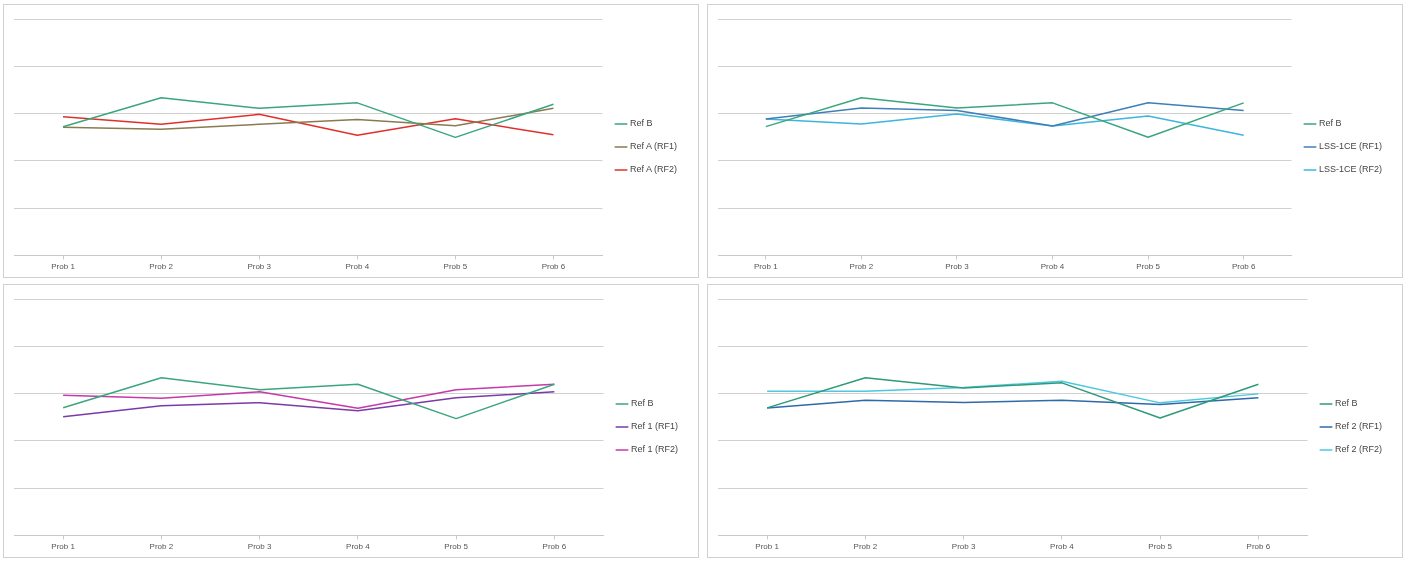 The width and height of the screenshot is (1407, 567). I want to click on legend-label: Ref 1 (RF1), so click(654, 426).